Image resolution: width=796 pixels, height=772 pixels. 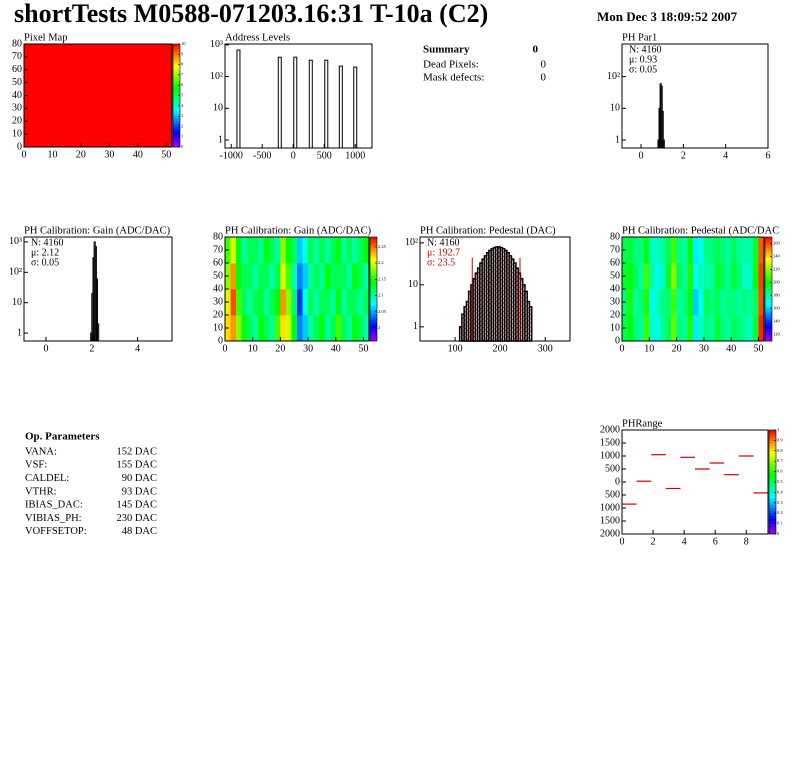 I want to click on palette-label: 0, so click(x=182, y=146).